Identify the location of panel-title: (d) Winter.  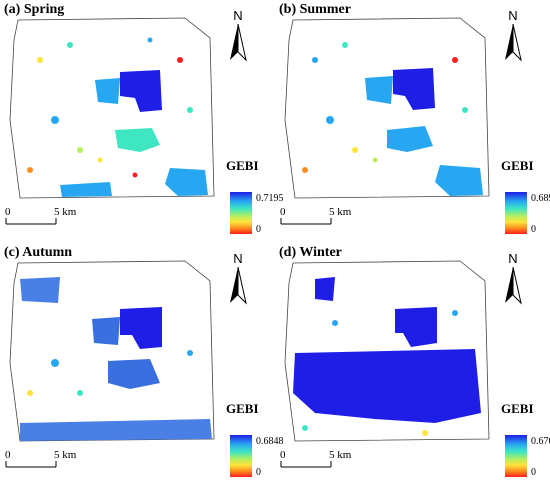
(310, 252).